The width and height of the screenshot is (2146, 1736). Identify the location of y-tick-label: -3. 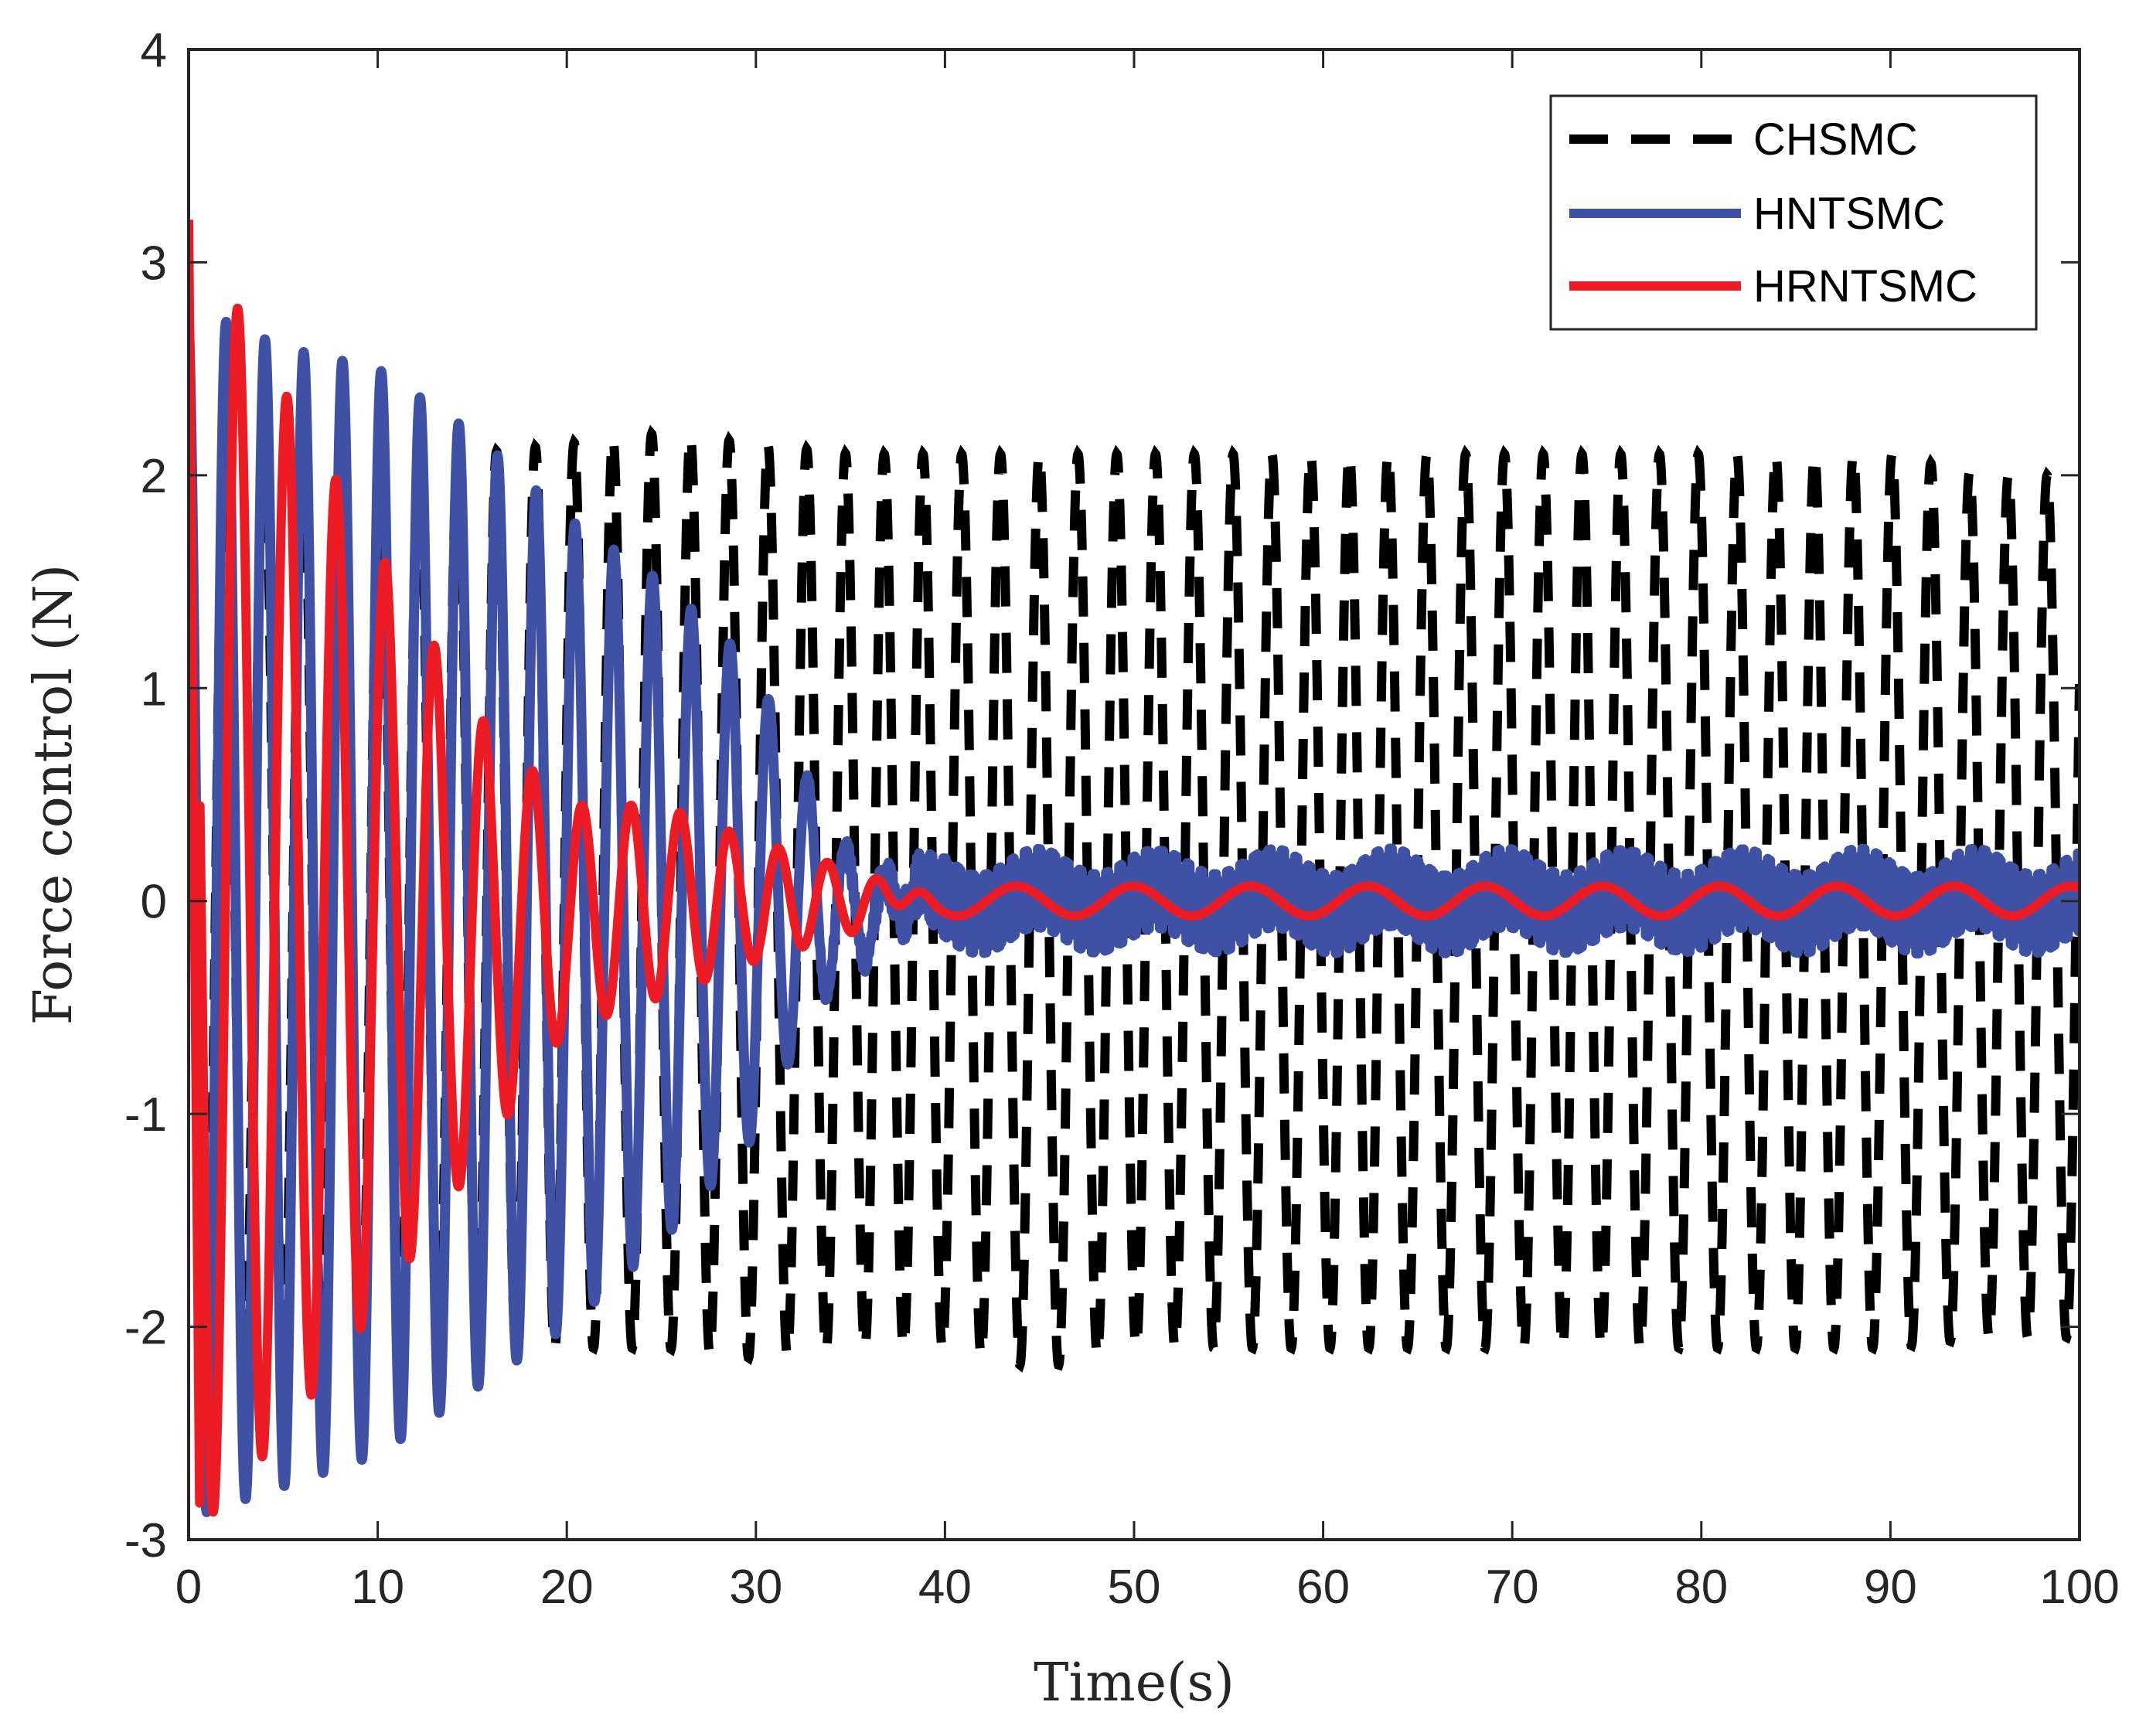
(145, 1541).